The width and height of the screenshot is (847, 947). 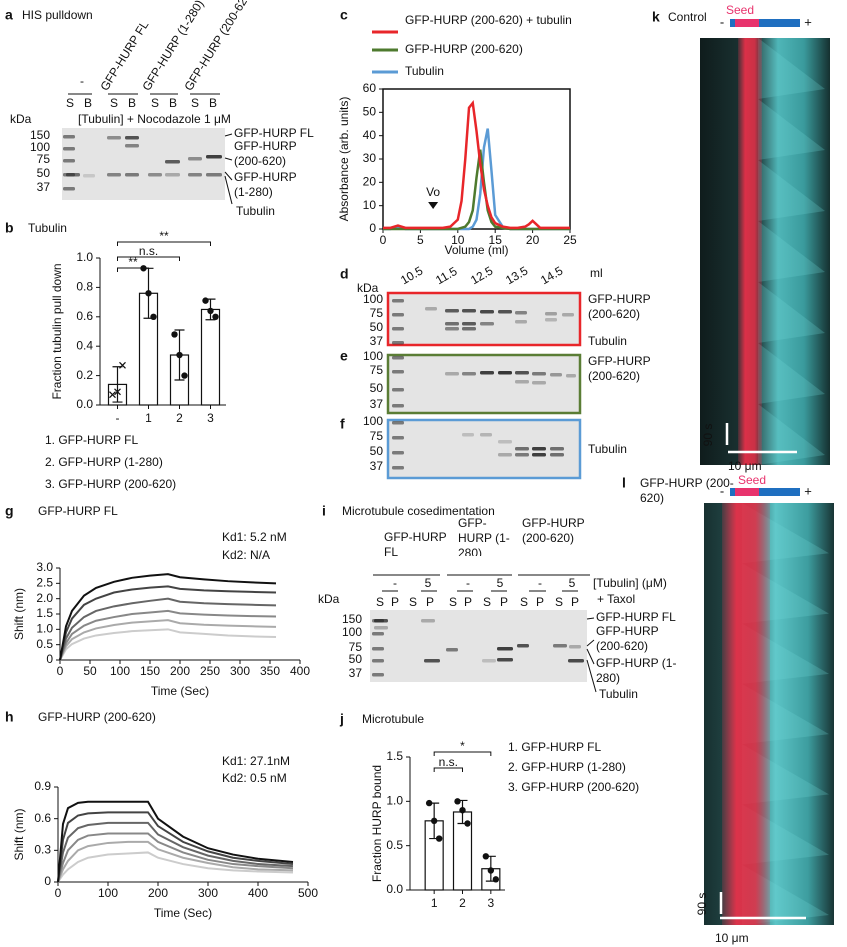 What do you see at coordinates (791, 190) in the screenshot?
I see `kymograph-texture` at bounding box center [791, 190].